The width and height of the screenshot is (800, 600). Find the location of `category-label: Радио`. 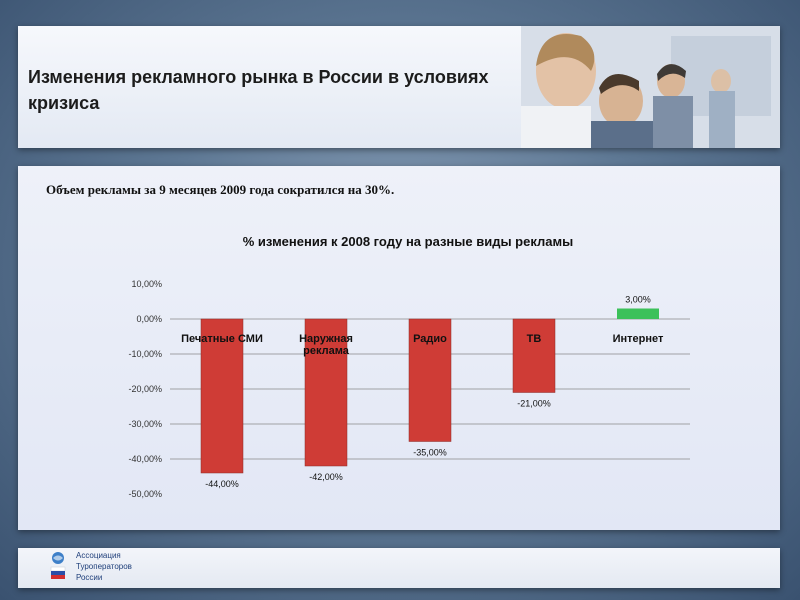

category-label: Радио is located at coordinates (430, 339).